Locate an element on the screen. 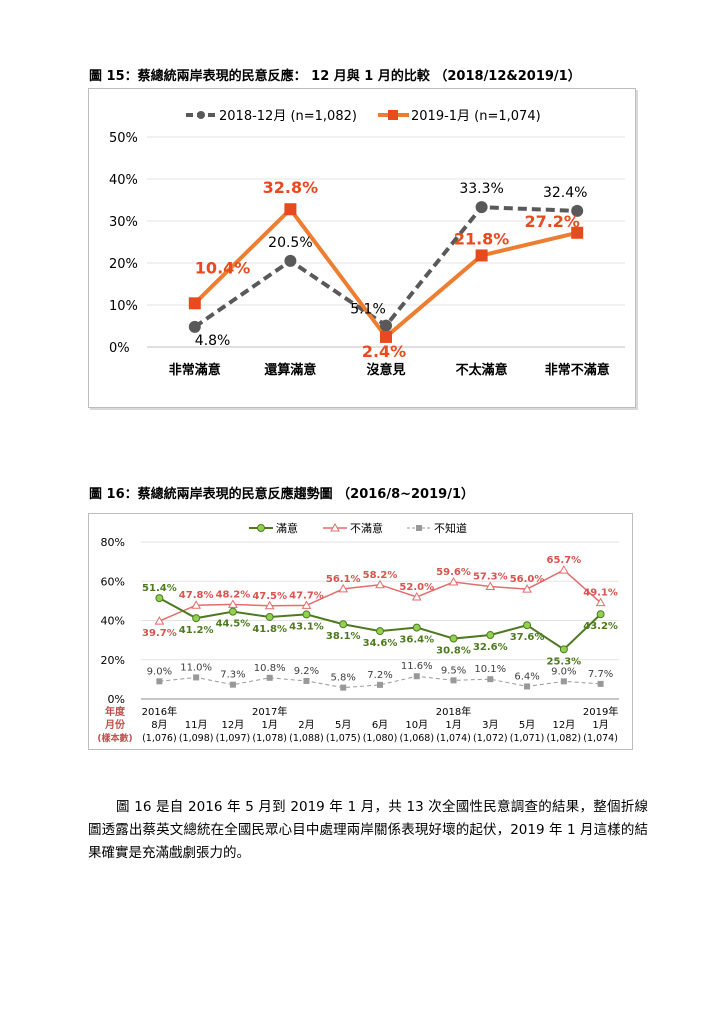 The height and width of the screenshot is (1024, 724). chart2-legend-label-satisfied: 滿意 is located at coordinates (287, 528).